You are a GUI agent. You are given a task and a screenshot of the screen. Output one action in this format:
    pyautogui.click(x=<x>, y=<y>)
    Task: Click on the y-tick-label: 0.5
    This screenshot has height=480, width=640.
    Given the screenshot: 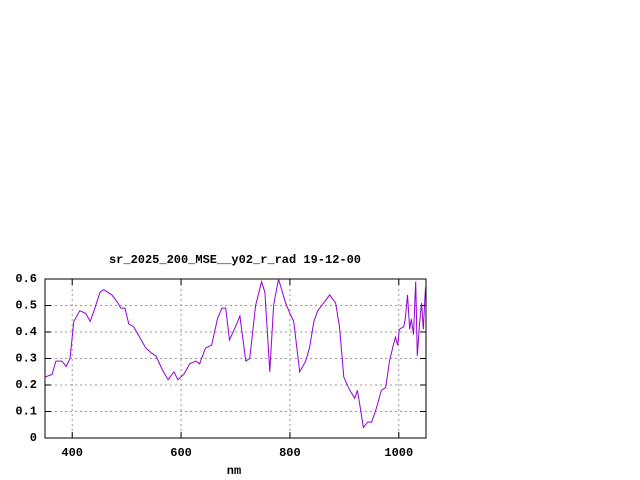 What is the action you would take?
    pyautogui.click(x=26, y=306)
    